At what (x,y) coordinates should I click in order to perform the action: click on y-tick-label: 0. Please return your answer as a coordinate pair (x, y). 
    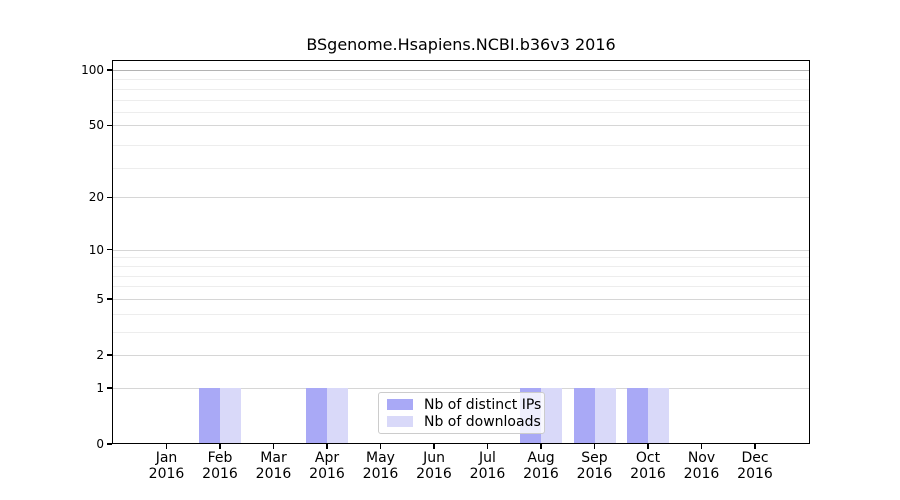
    Looking at the image, I should click on (100, 444).